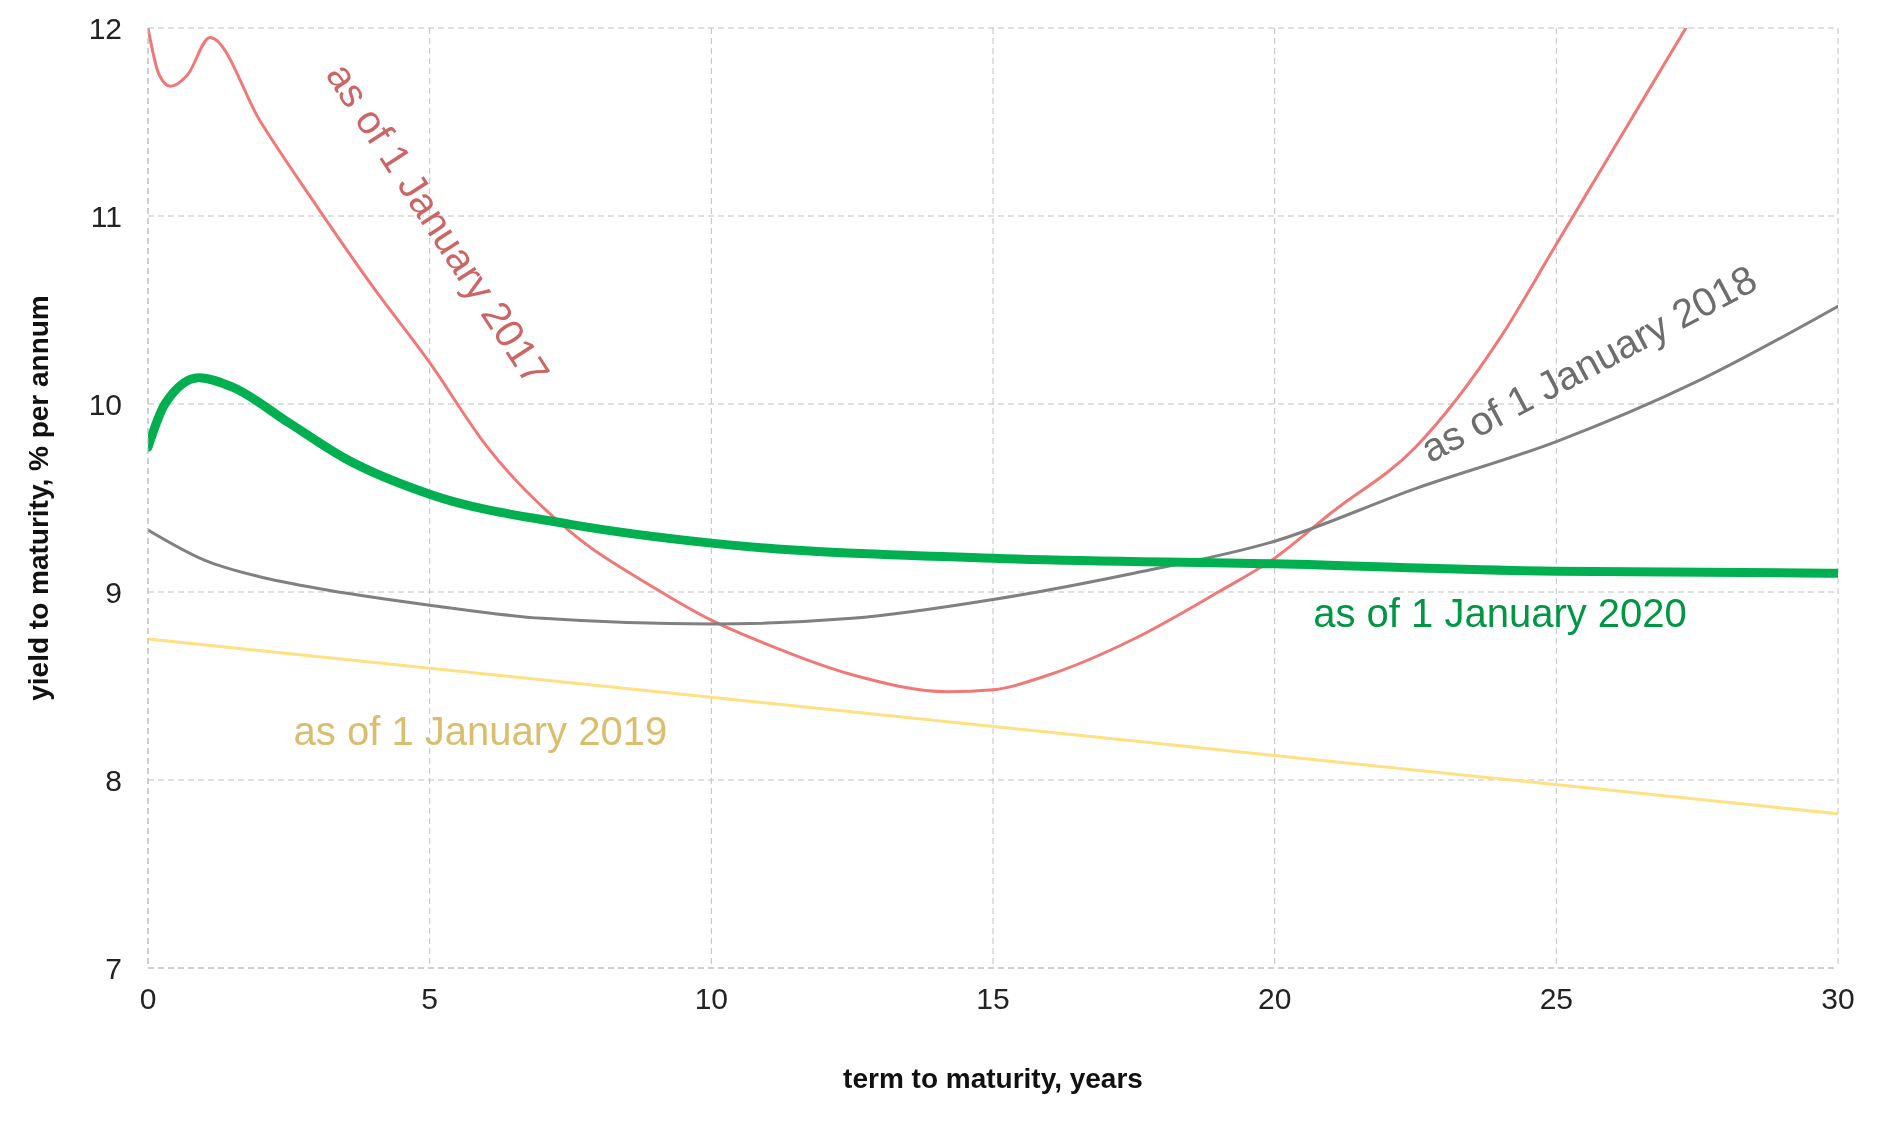  What do you see at coordinates (105, 404) in the screenshot?
I see `y-tick-label: 10` at bounding box center [105, 404].